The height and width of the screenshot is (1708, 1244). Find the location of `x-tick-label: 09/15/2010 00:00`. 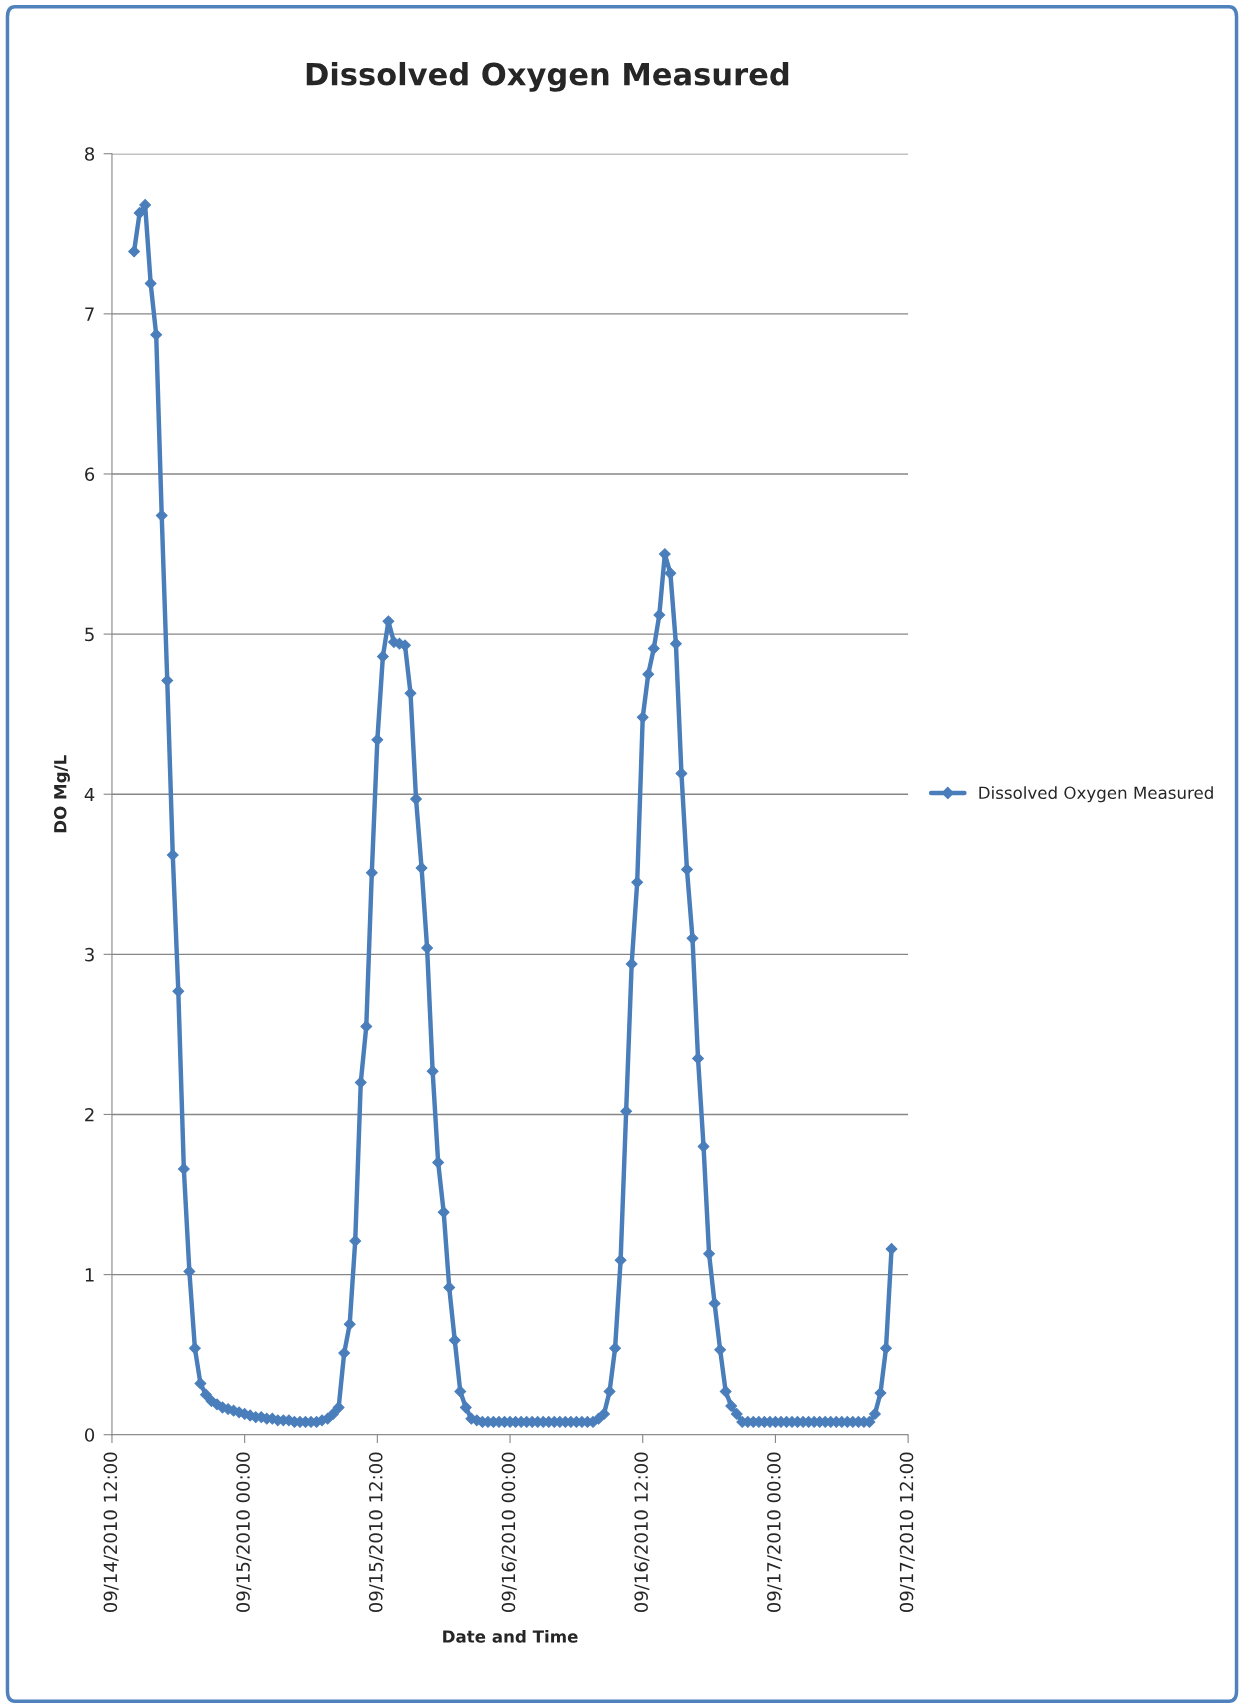

x-tick-label: 09/15/2010 00:00 is located at coordinates (244, 1532).